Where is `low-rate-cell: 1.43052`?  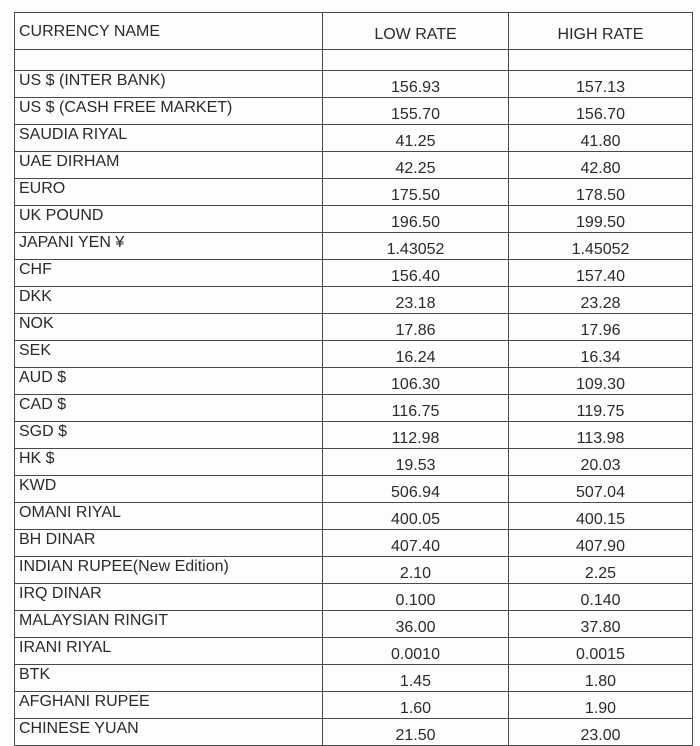 low-rate-cell: 1.43052 is located at coordinates (415, 246).